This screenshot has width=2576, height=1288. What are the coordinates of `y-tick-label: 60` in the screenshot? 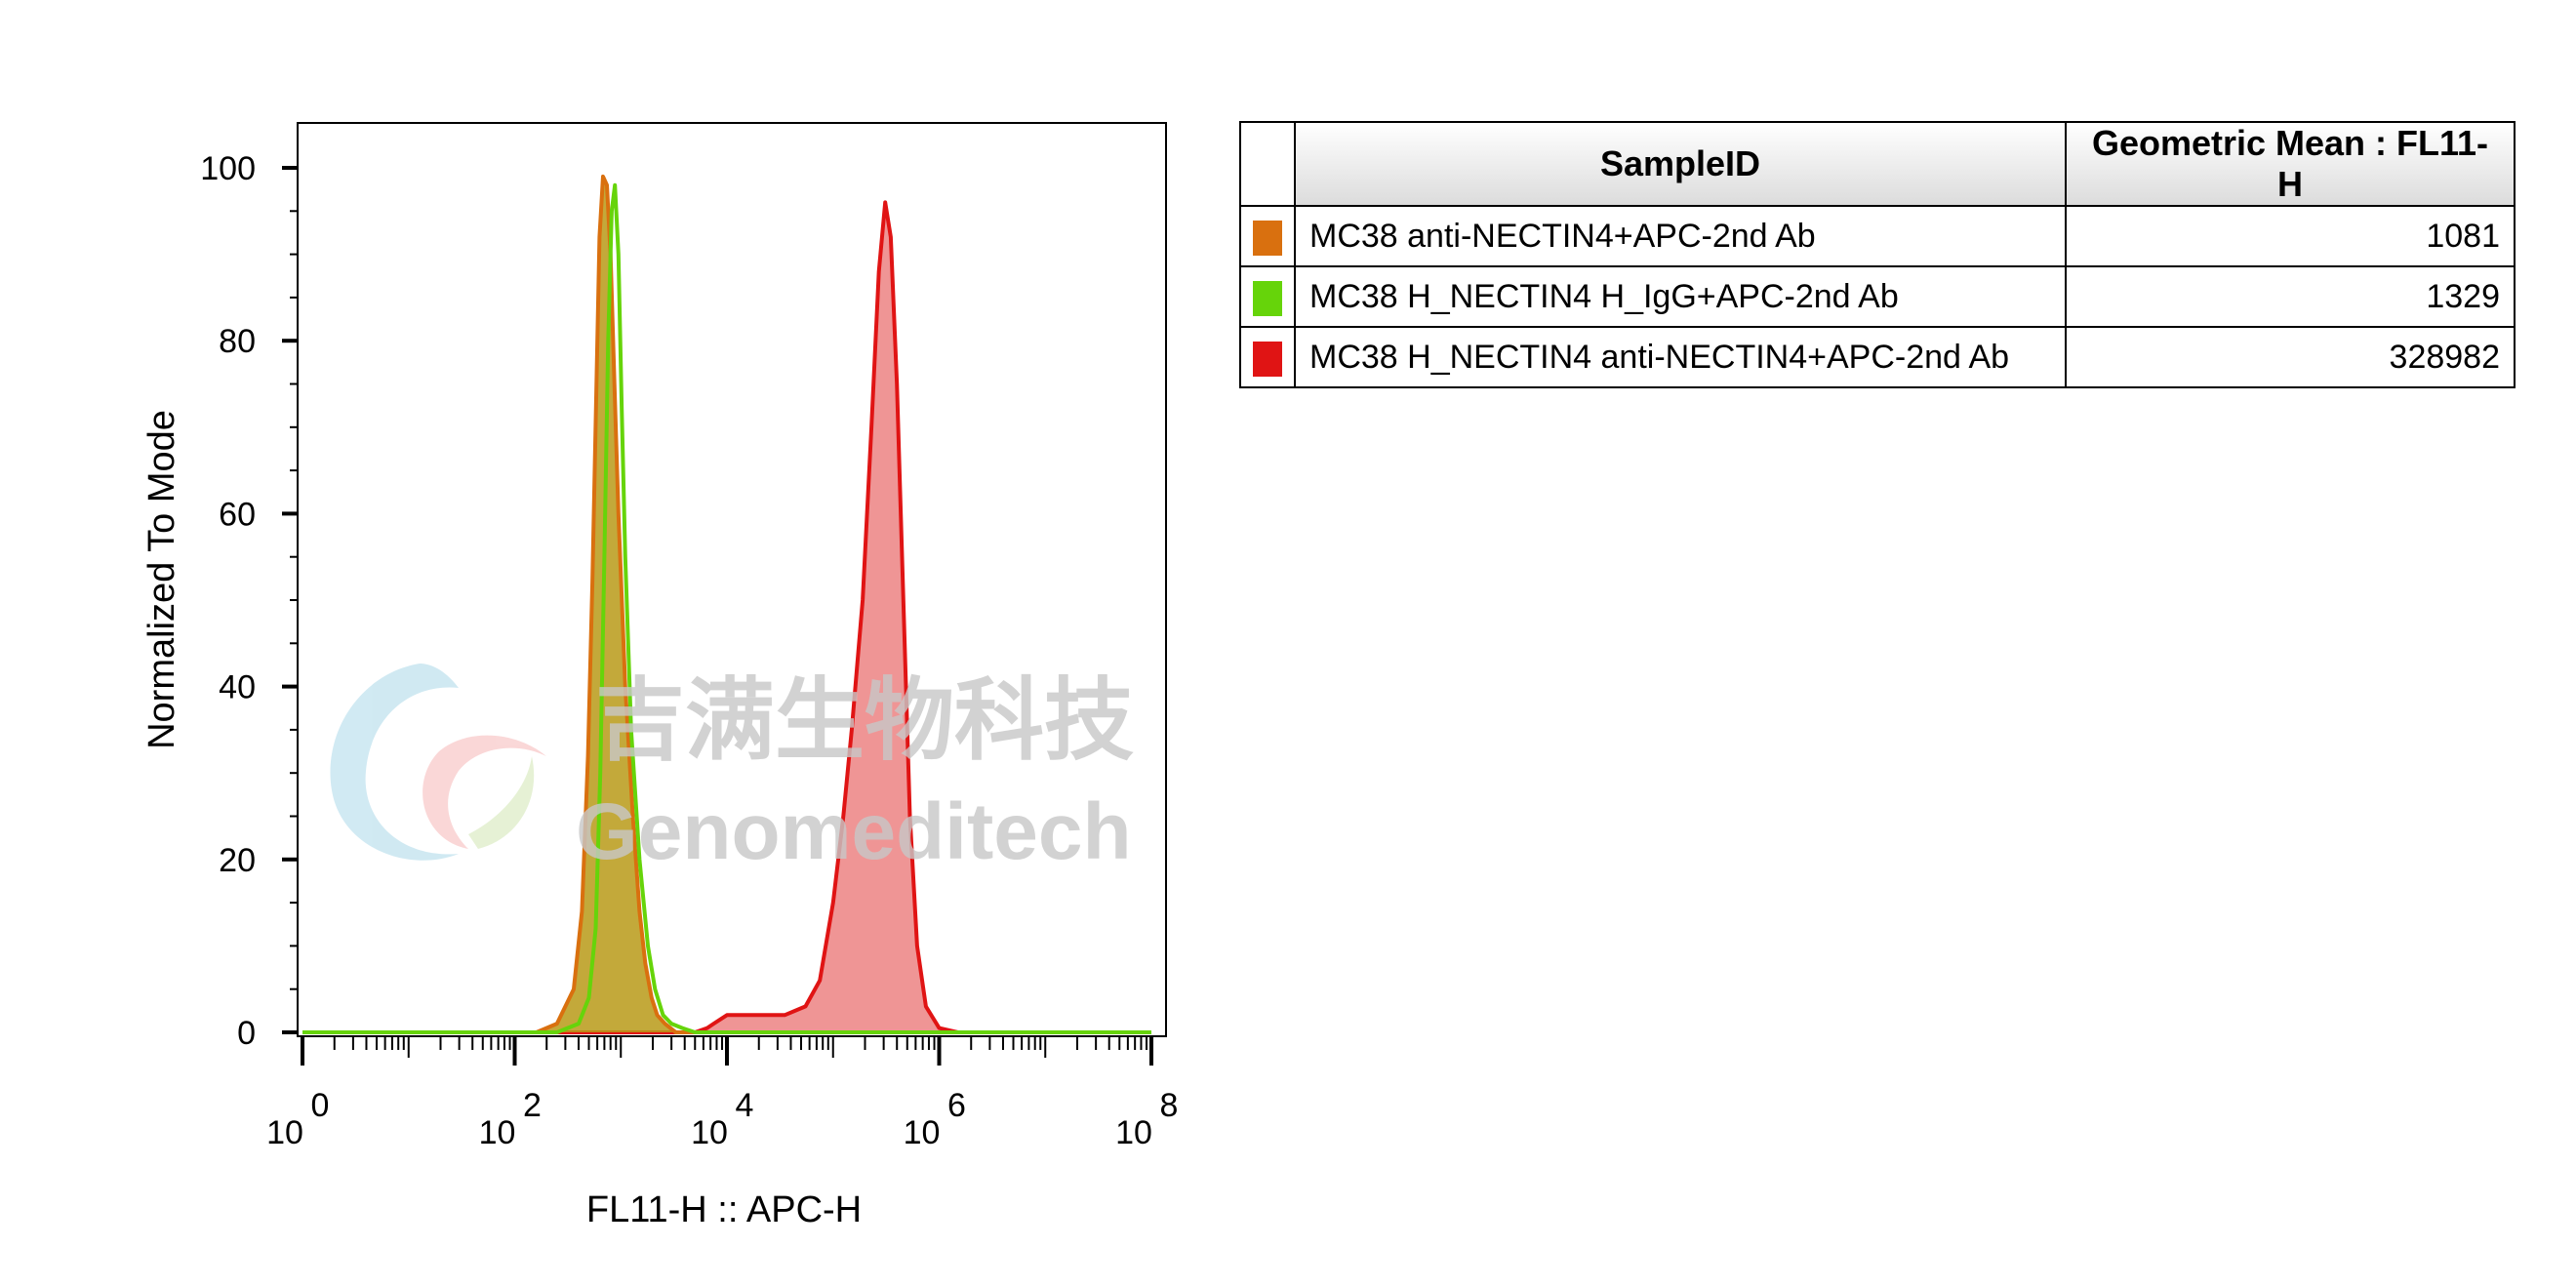 It's located at (237, 514).